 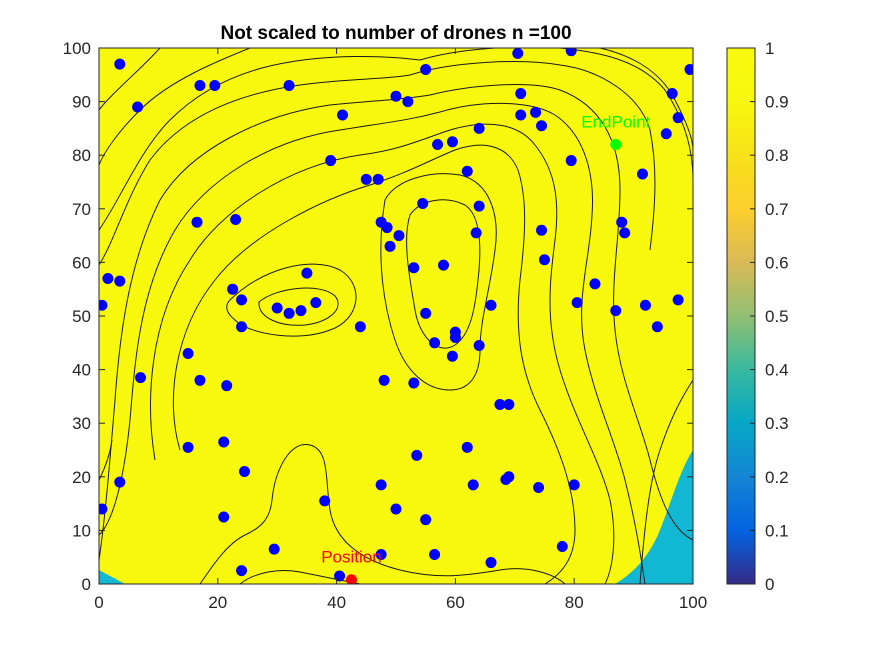 What do you see at coordinates (81, 423) in the screenshot?
I see `y-tick-label: 30` at bounding box center [81, 423].